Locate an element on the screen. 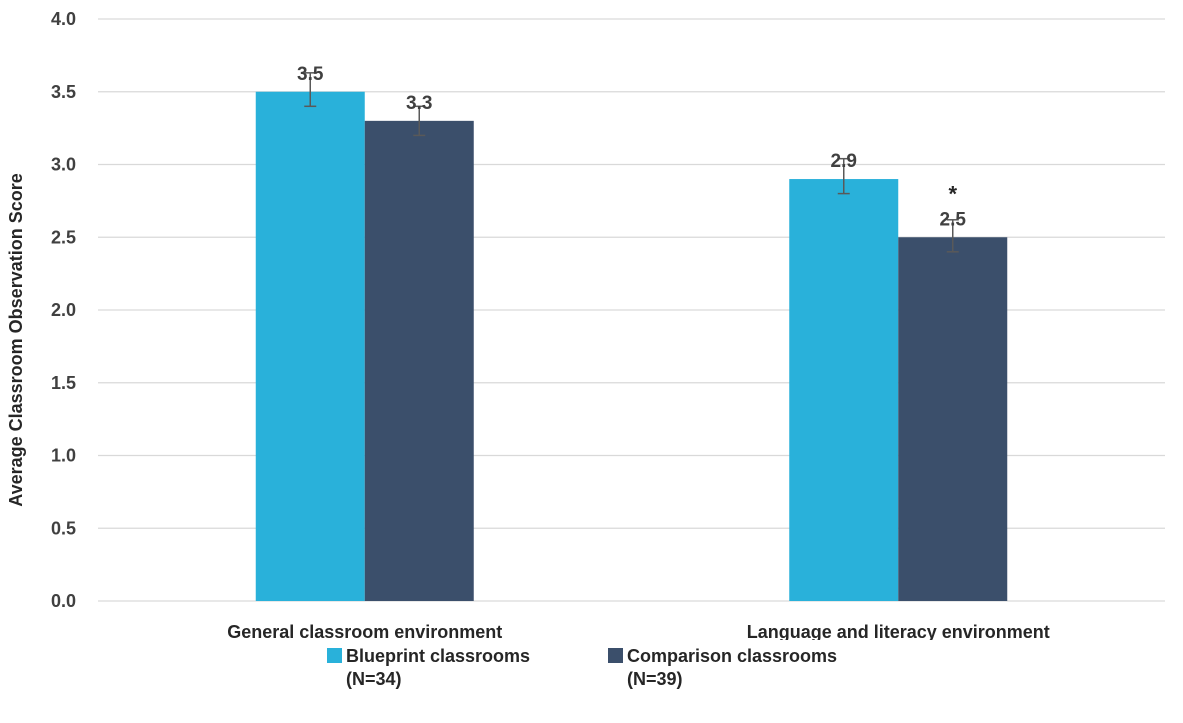  legend-label-comparison-n: (N=39) is located at coordinates (655, 679).